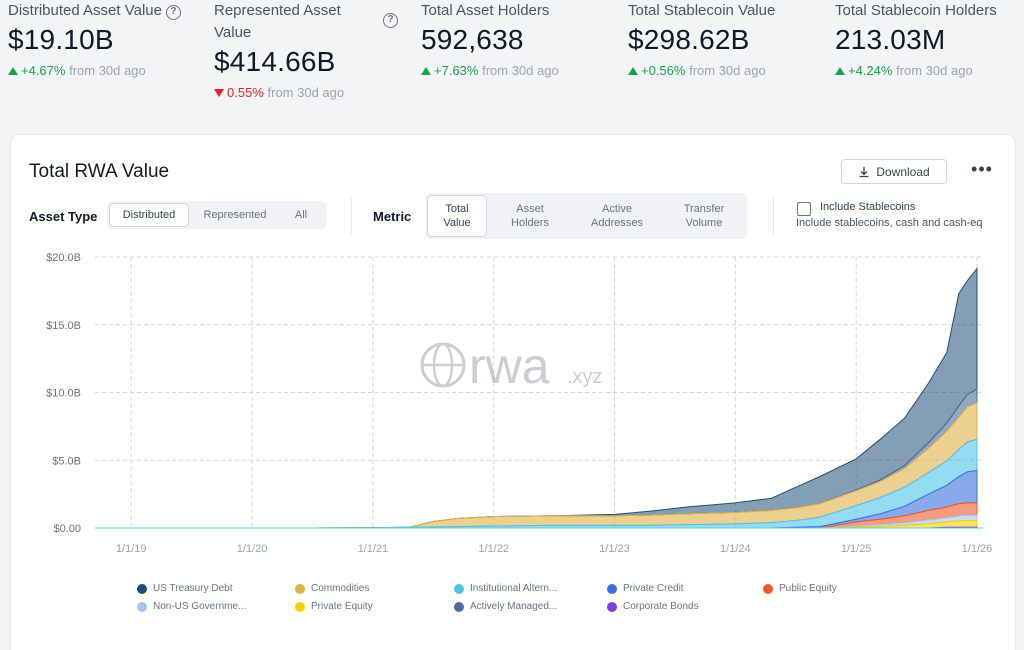  Describe the element at coordinates (916, 10) in the screenshot. I see `stat-label: Total Stablecoin Holders` at that location.